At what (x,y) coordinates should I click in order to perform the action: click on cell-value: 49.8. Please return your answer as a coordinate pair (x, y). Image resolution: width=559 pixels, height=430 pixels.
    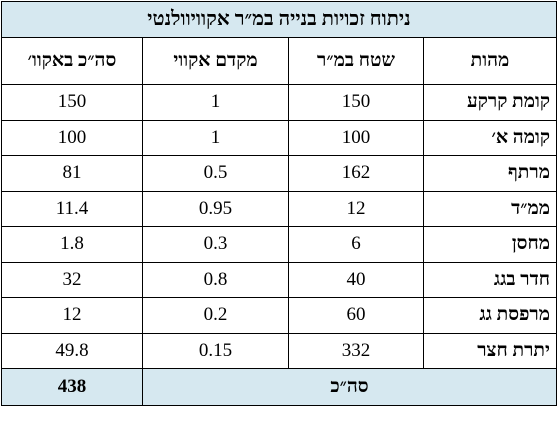
    Looking at the image, I should click on (72, 350).